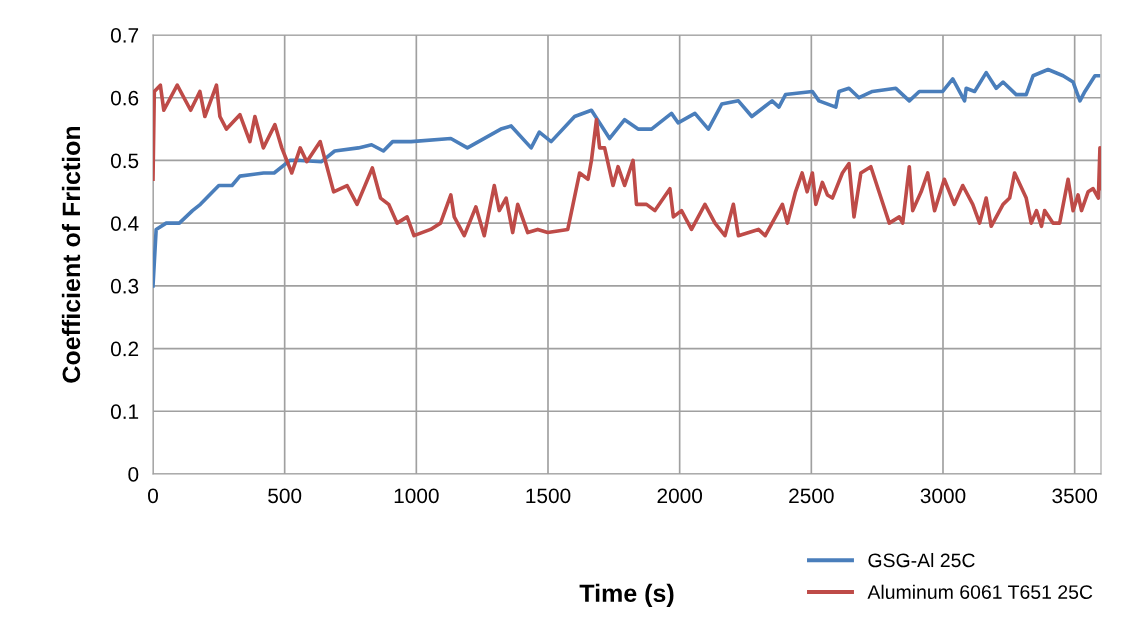  What do you see at coordinates (921, 560) in the screenshot?
I see `legend-label: GSG-Al 25C` at bounding box center [921, 560].